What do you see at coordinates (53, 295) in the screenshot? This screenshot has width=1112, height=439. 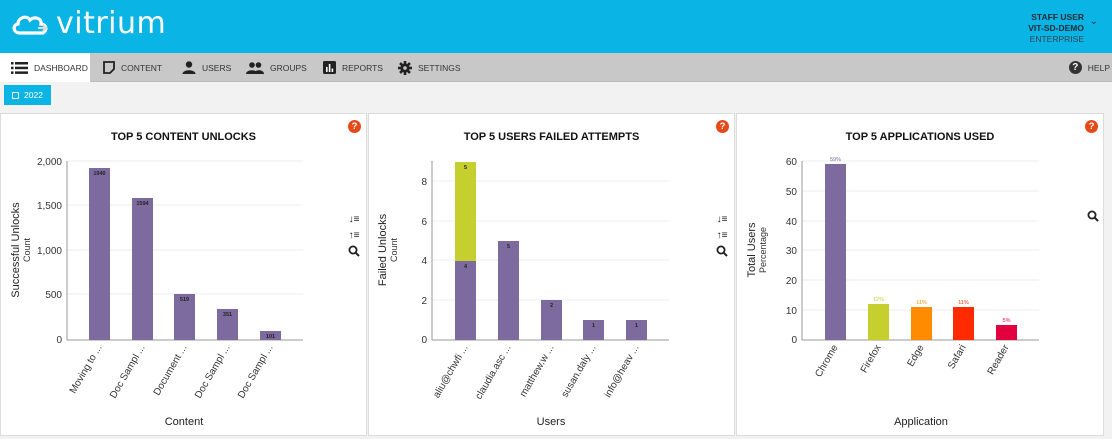 I see `y-tick: 500` at bounding box center [53, 295].